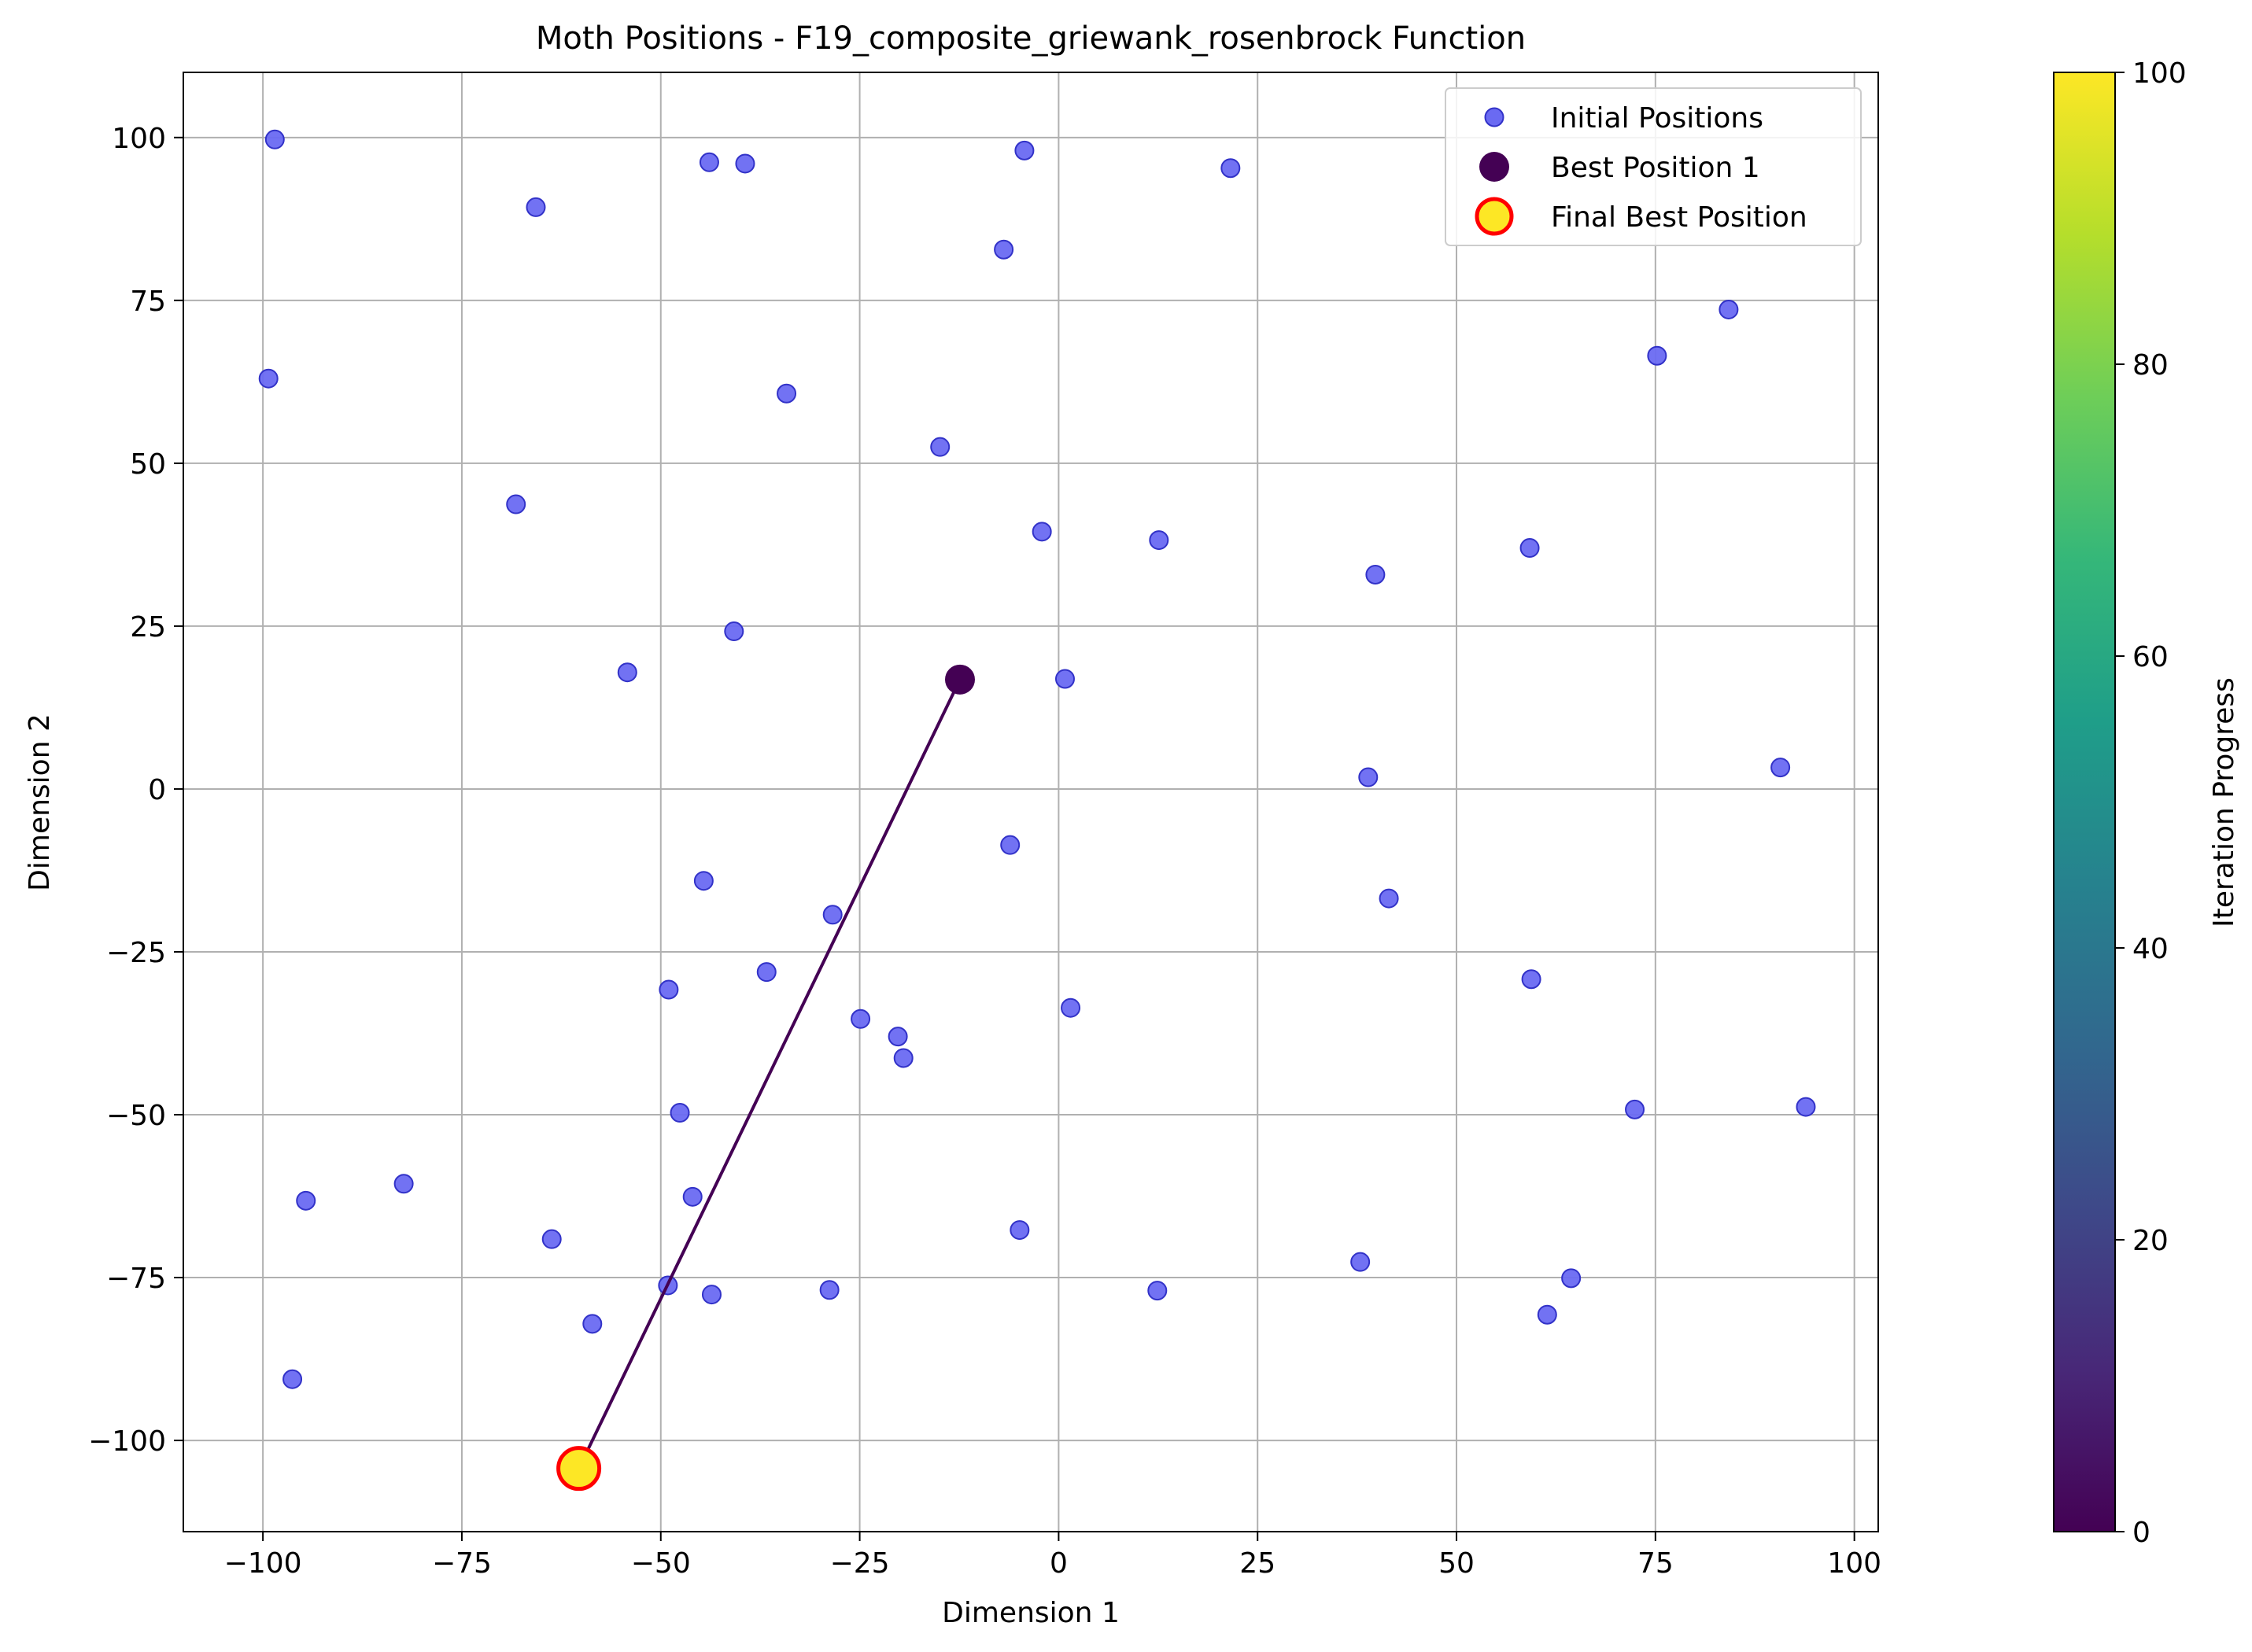 This screenshot has width=2252, height=1652. I want to click on legend-box, so click(1653, 166).